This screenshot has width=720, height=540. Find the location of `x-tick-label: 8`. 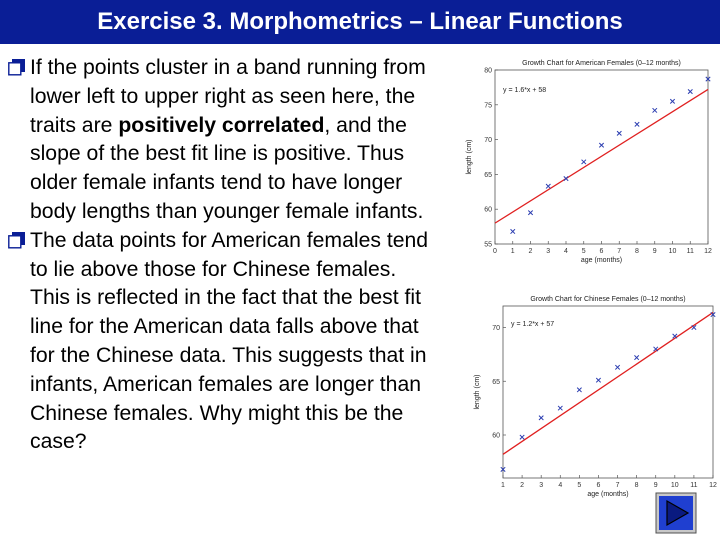

x-tick-label: 8 is located at coordinates (637, 485).